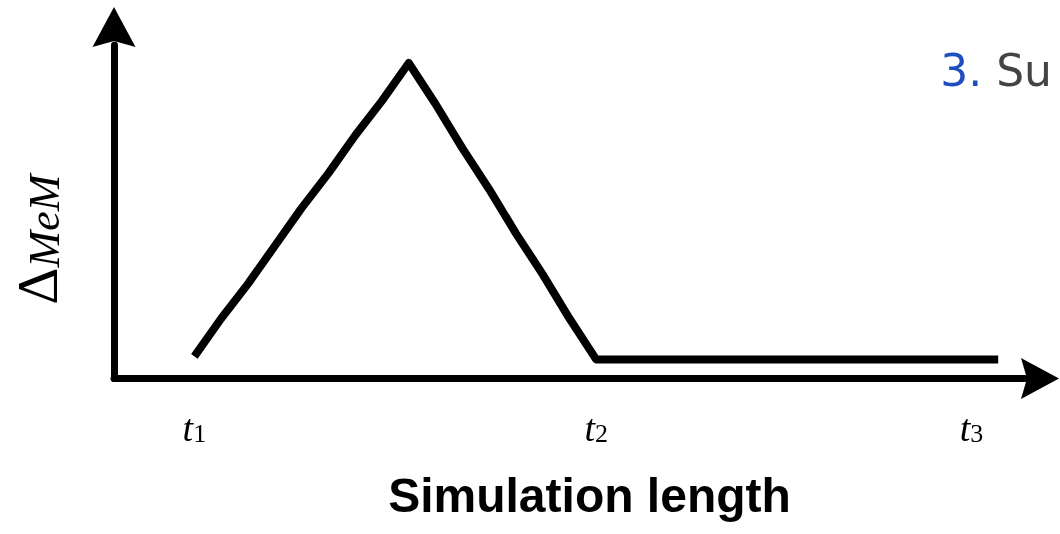  I want to click on x-axis-title: Simulation length, so click(589, 495).